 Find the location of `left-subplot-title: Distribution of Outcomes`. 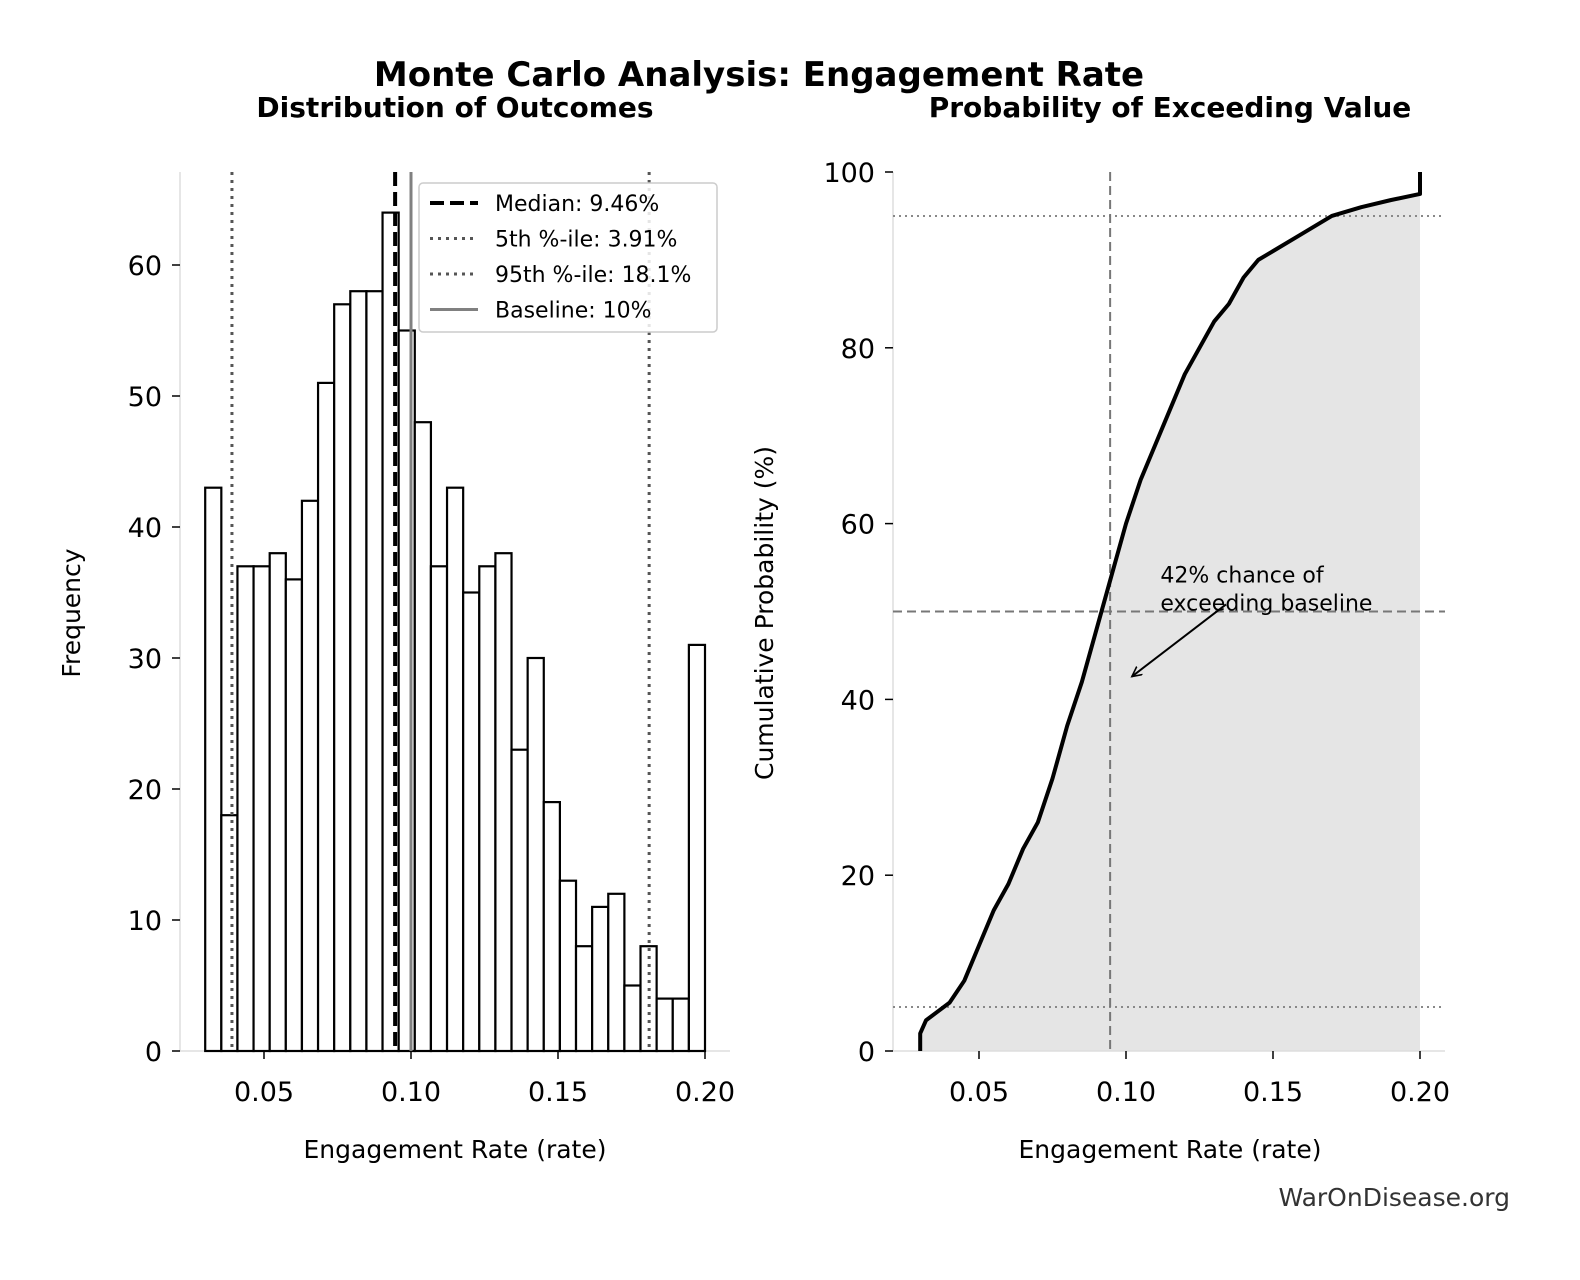

left-subplot-title: Distribution of Outcomes is located at coordinates (454, 107).